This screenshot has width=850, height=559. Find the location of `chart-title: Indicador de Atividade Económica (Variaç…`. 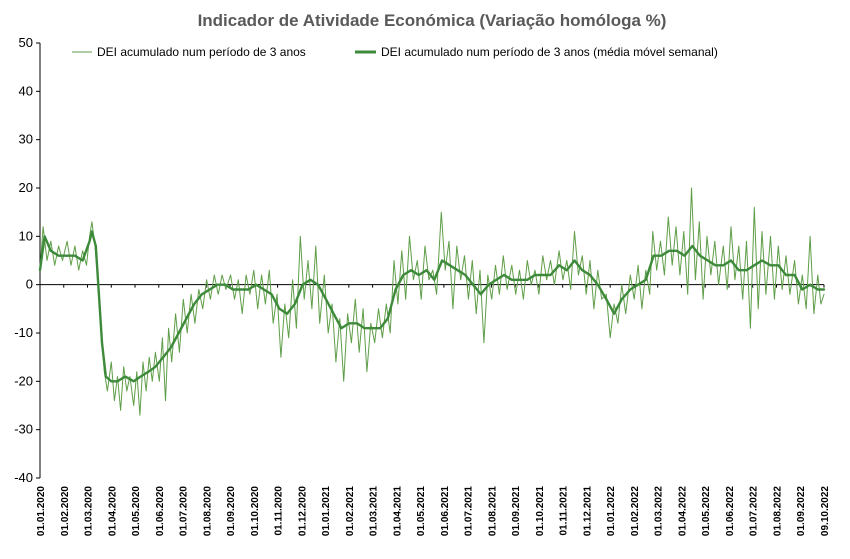

chart-title: Indicador de Atividade Económica (Variaç… is located at coordinates (432, 20).